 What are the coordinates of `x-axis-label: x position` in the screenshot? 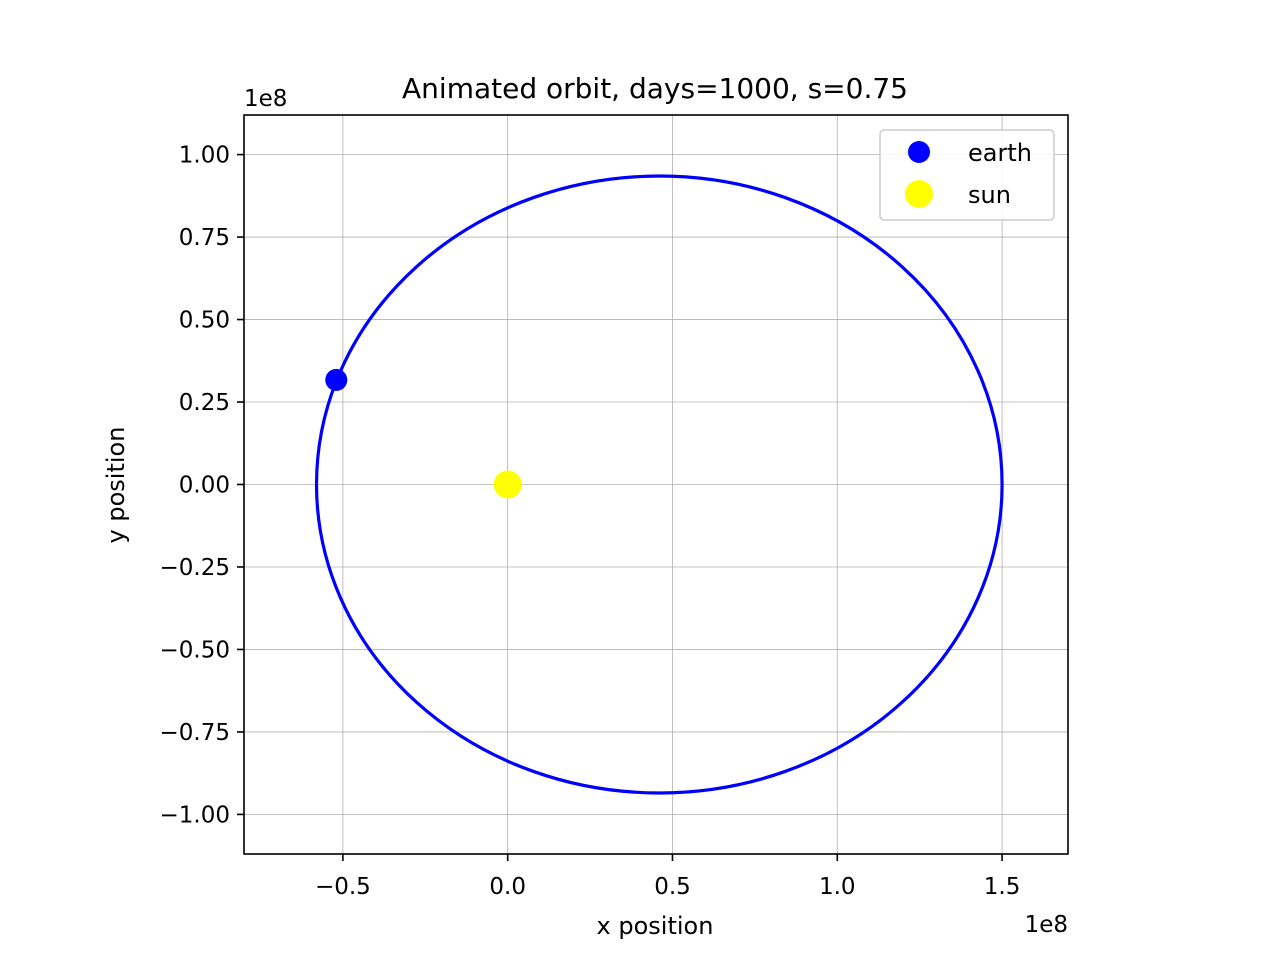 It's located at (655, 926).